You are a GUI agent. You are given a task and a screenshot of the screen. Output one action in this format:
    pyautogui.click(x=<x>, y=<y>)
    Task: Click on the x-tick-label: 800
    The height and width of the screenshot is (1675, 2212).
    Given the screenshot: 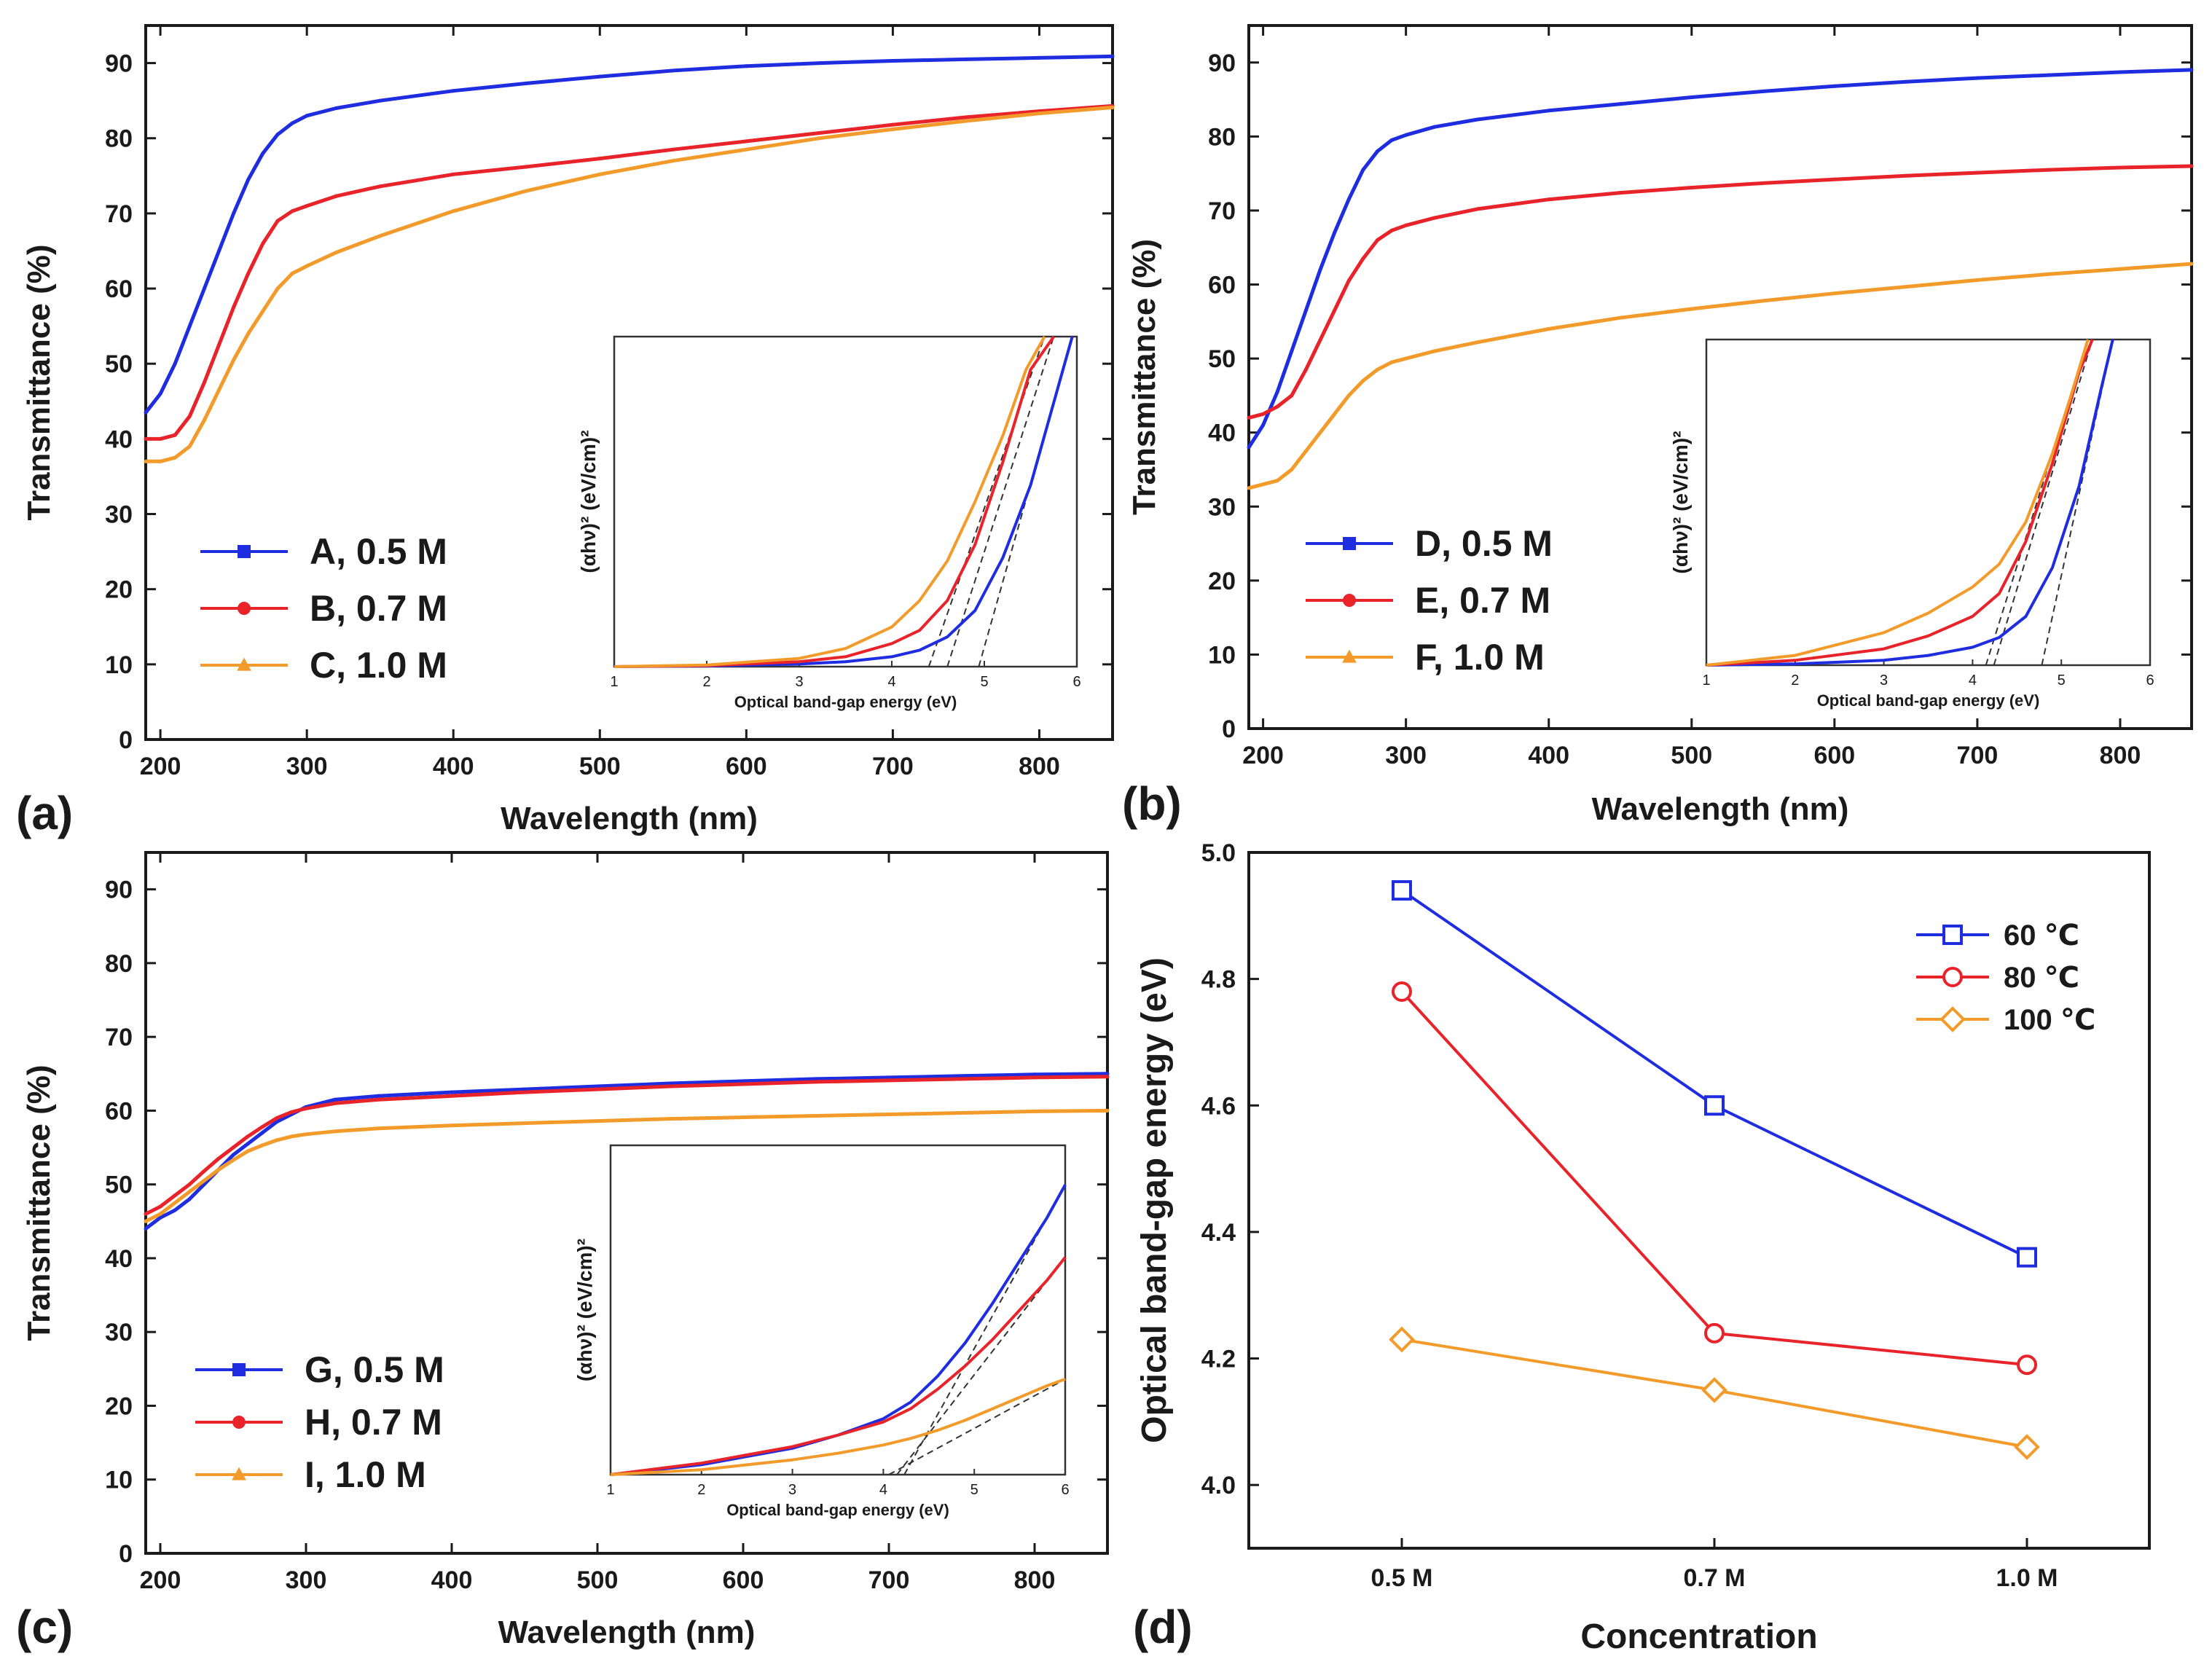 What is the action you would take?
    pyautogui.click(x=2120, y=755)
    